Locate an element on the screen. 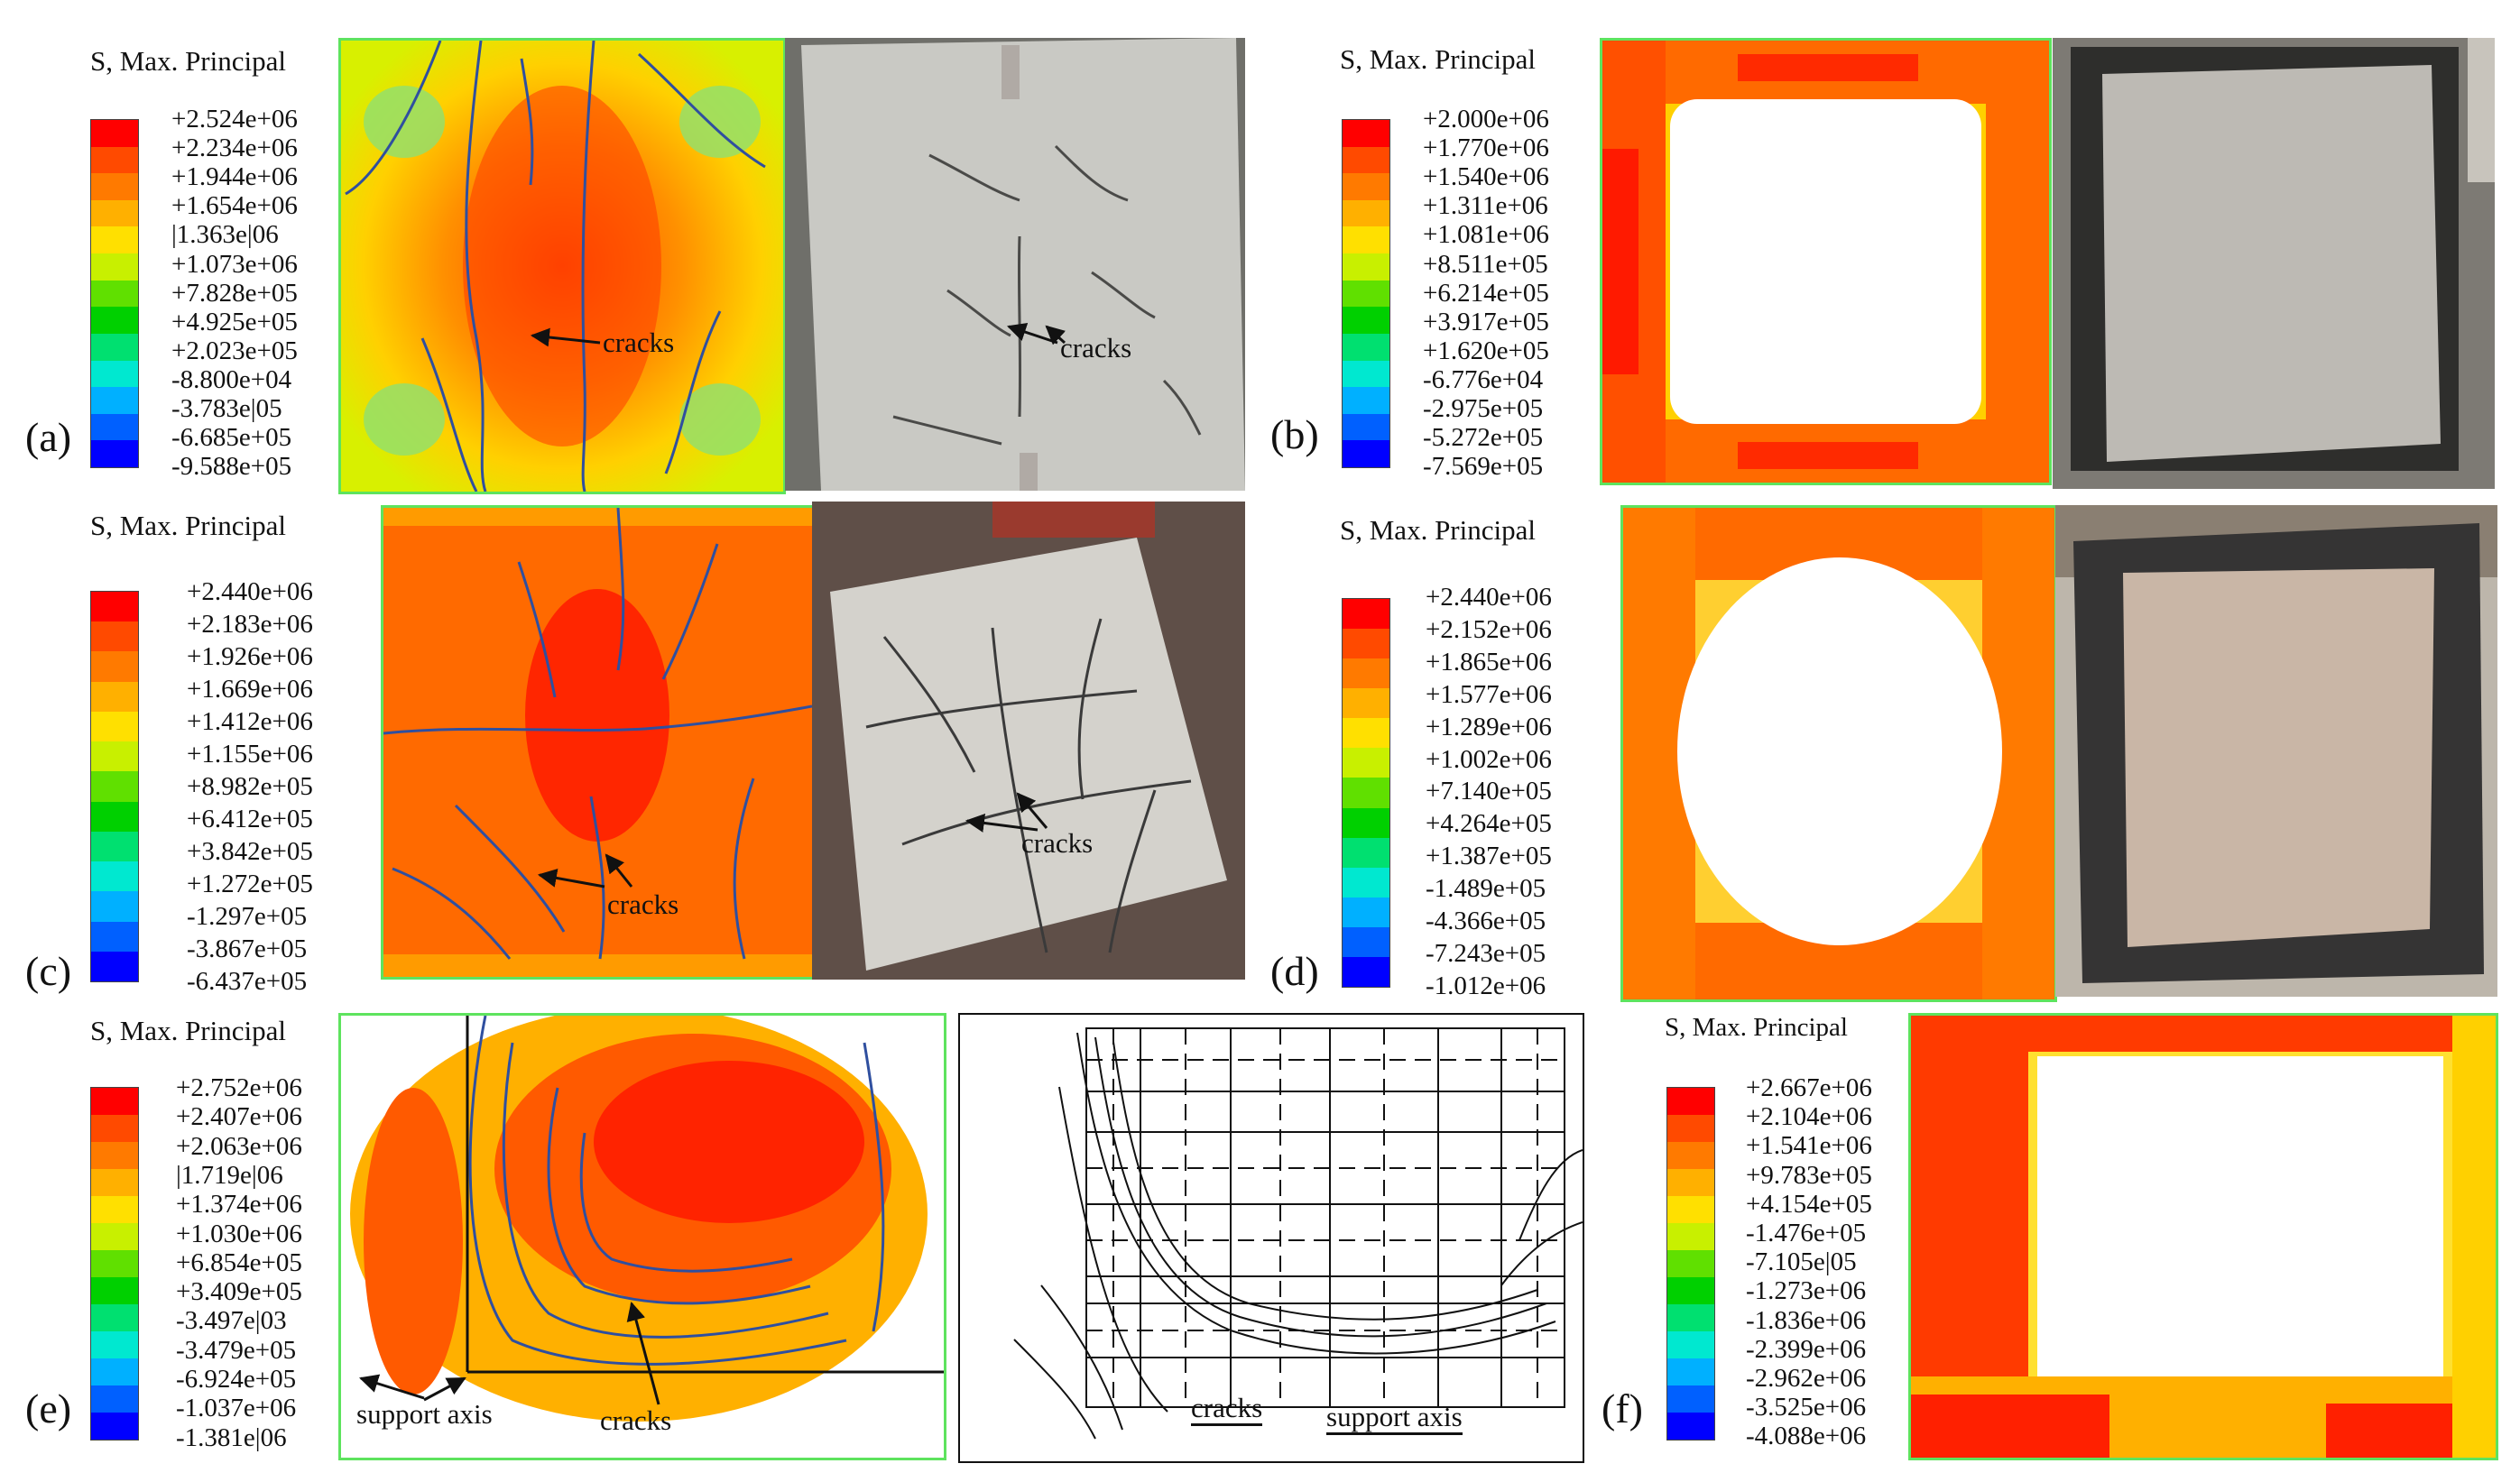  legend-value: -2.975e+05 is located at coordinates (1483, 408).